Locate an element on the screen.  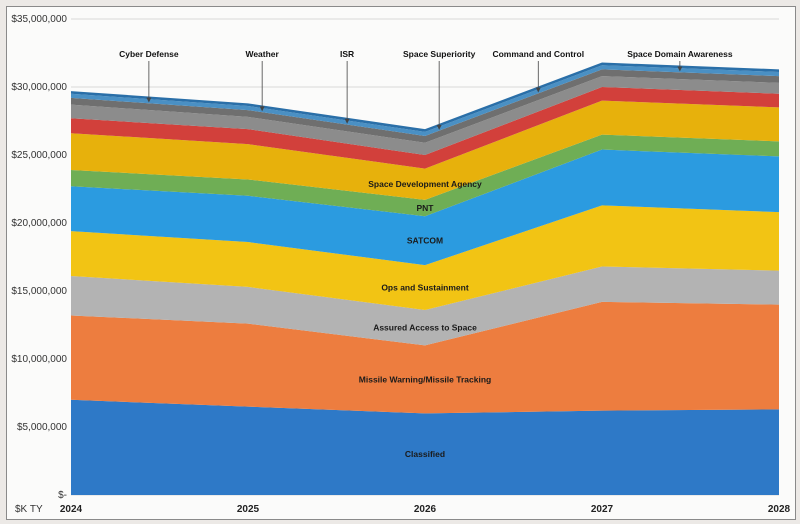
layer-label: Missile Warning/Missile Tracking is located at coordinates (425, 379).